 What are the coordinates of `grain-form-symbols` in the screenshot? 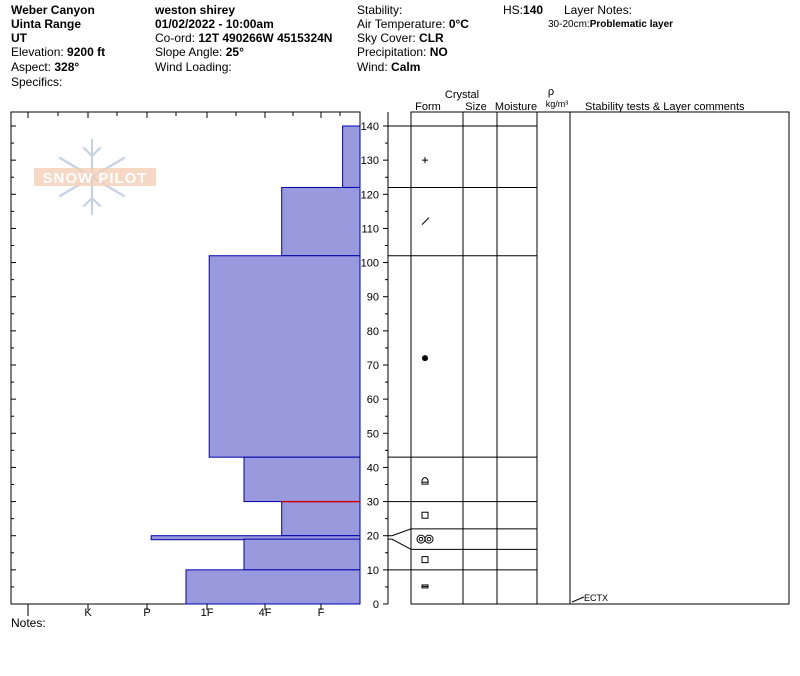 It's located at (425, 373).